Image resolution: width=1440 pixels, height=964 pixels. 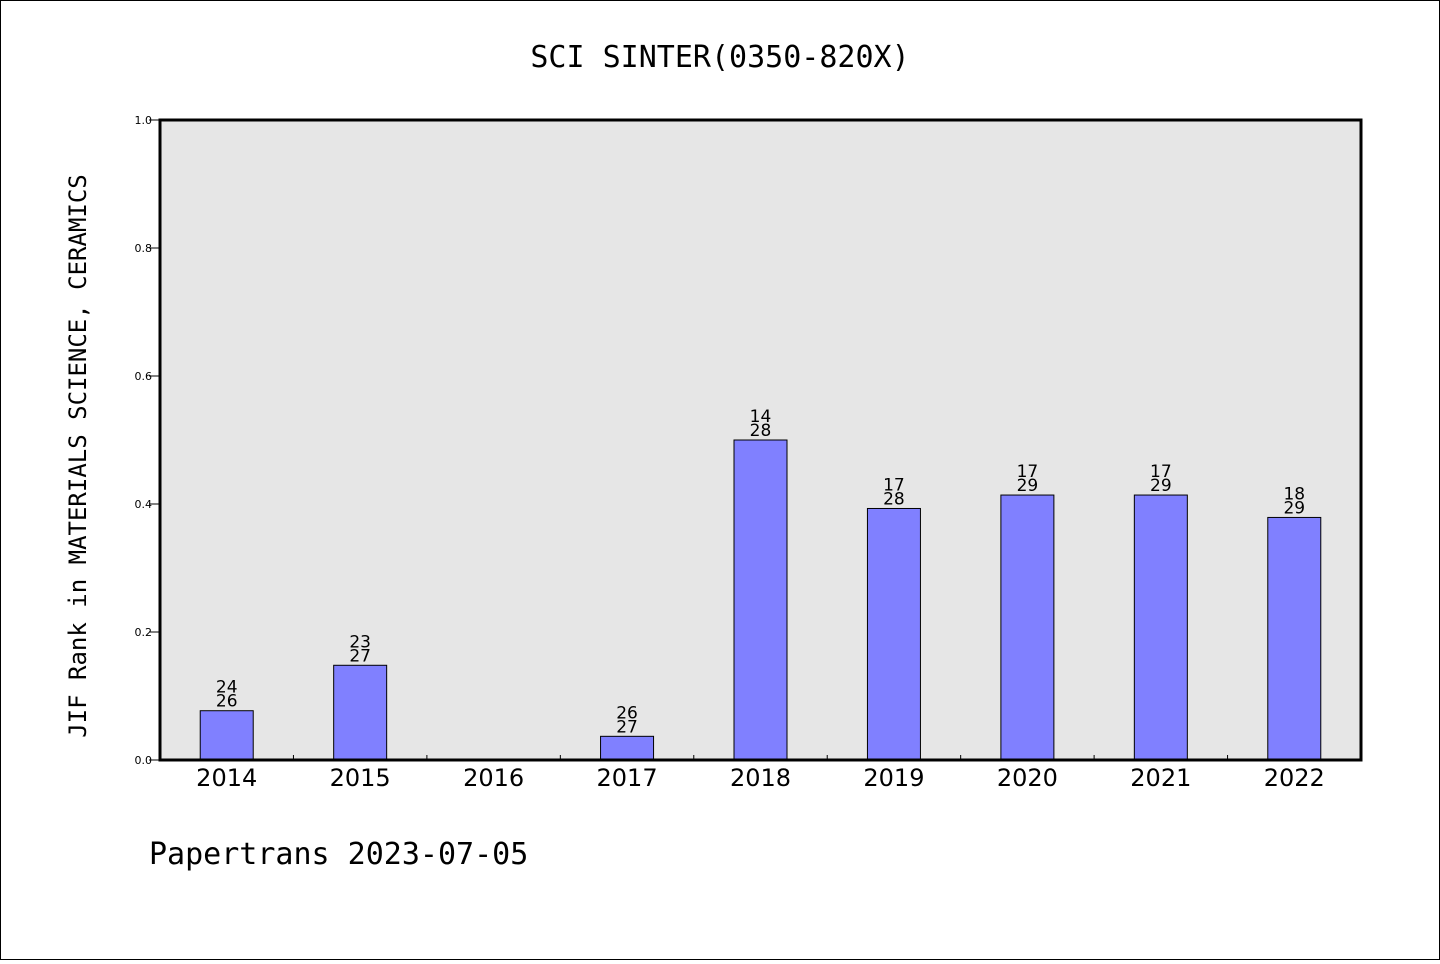 I want to click on y-tick-label: 0.6, so click(x=144, y=376).